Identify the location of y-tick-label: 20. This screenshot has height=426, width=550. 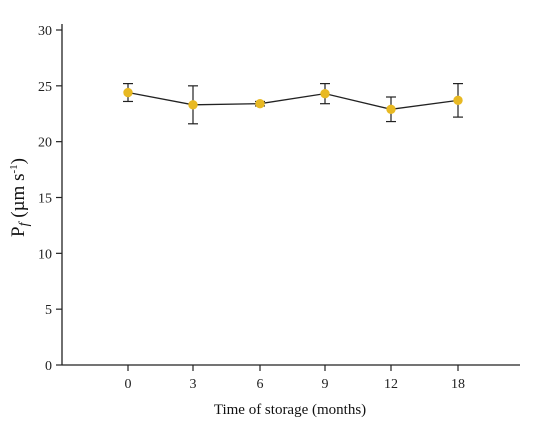
(45, 143).